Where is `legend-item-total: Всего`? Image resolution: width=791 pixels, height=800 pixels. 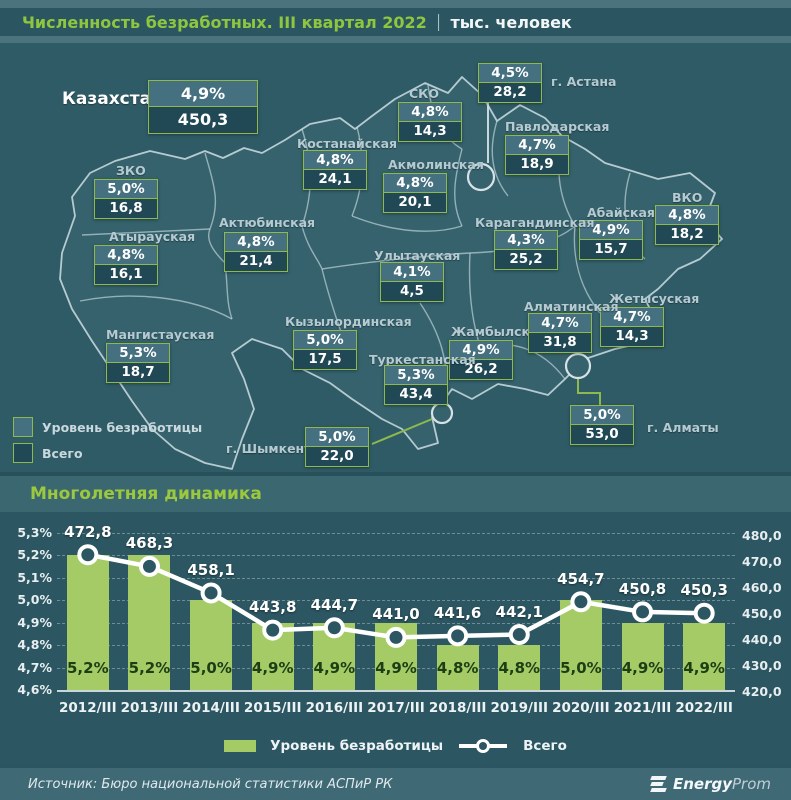 legend-item-total: Всего is located at coordinates (107, 453).